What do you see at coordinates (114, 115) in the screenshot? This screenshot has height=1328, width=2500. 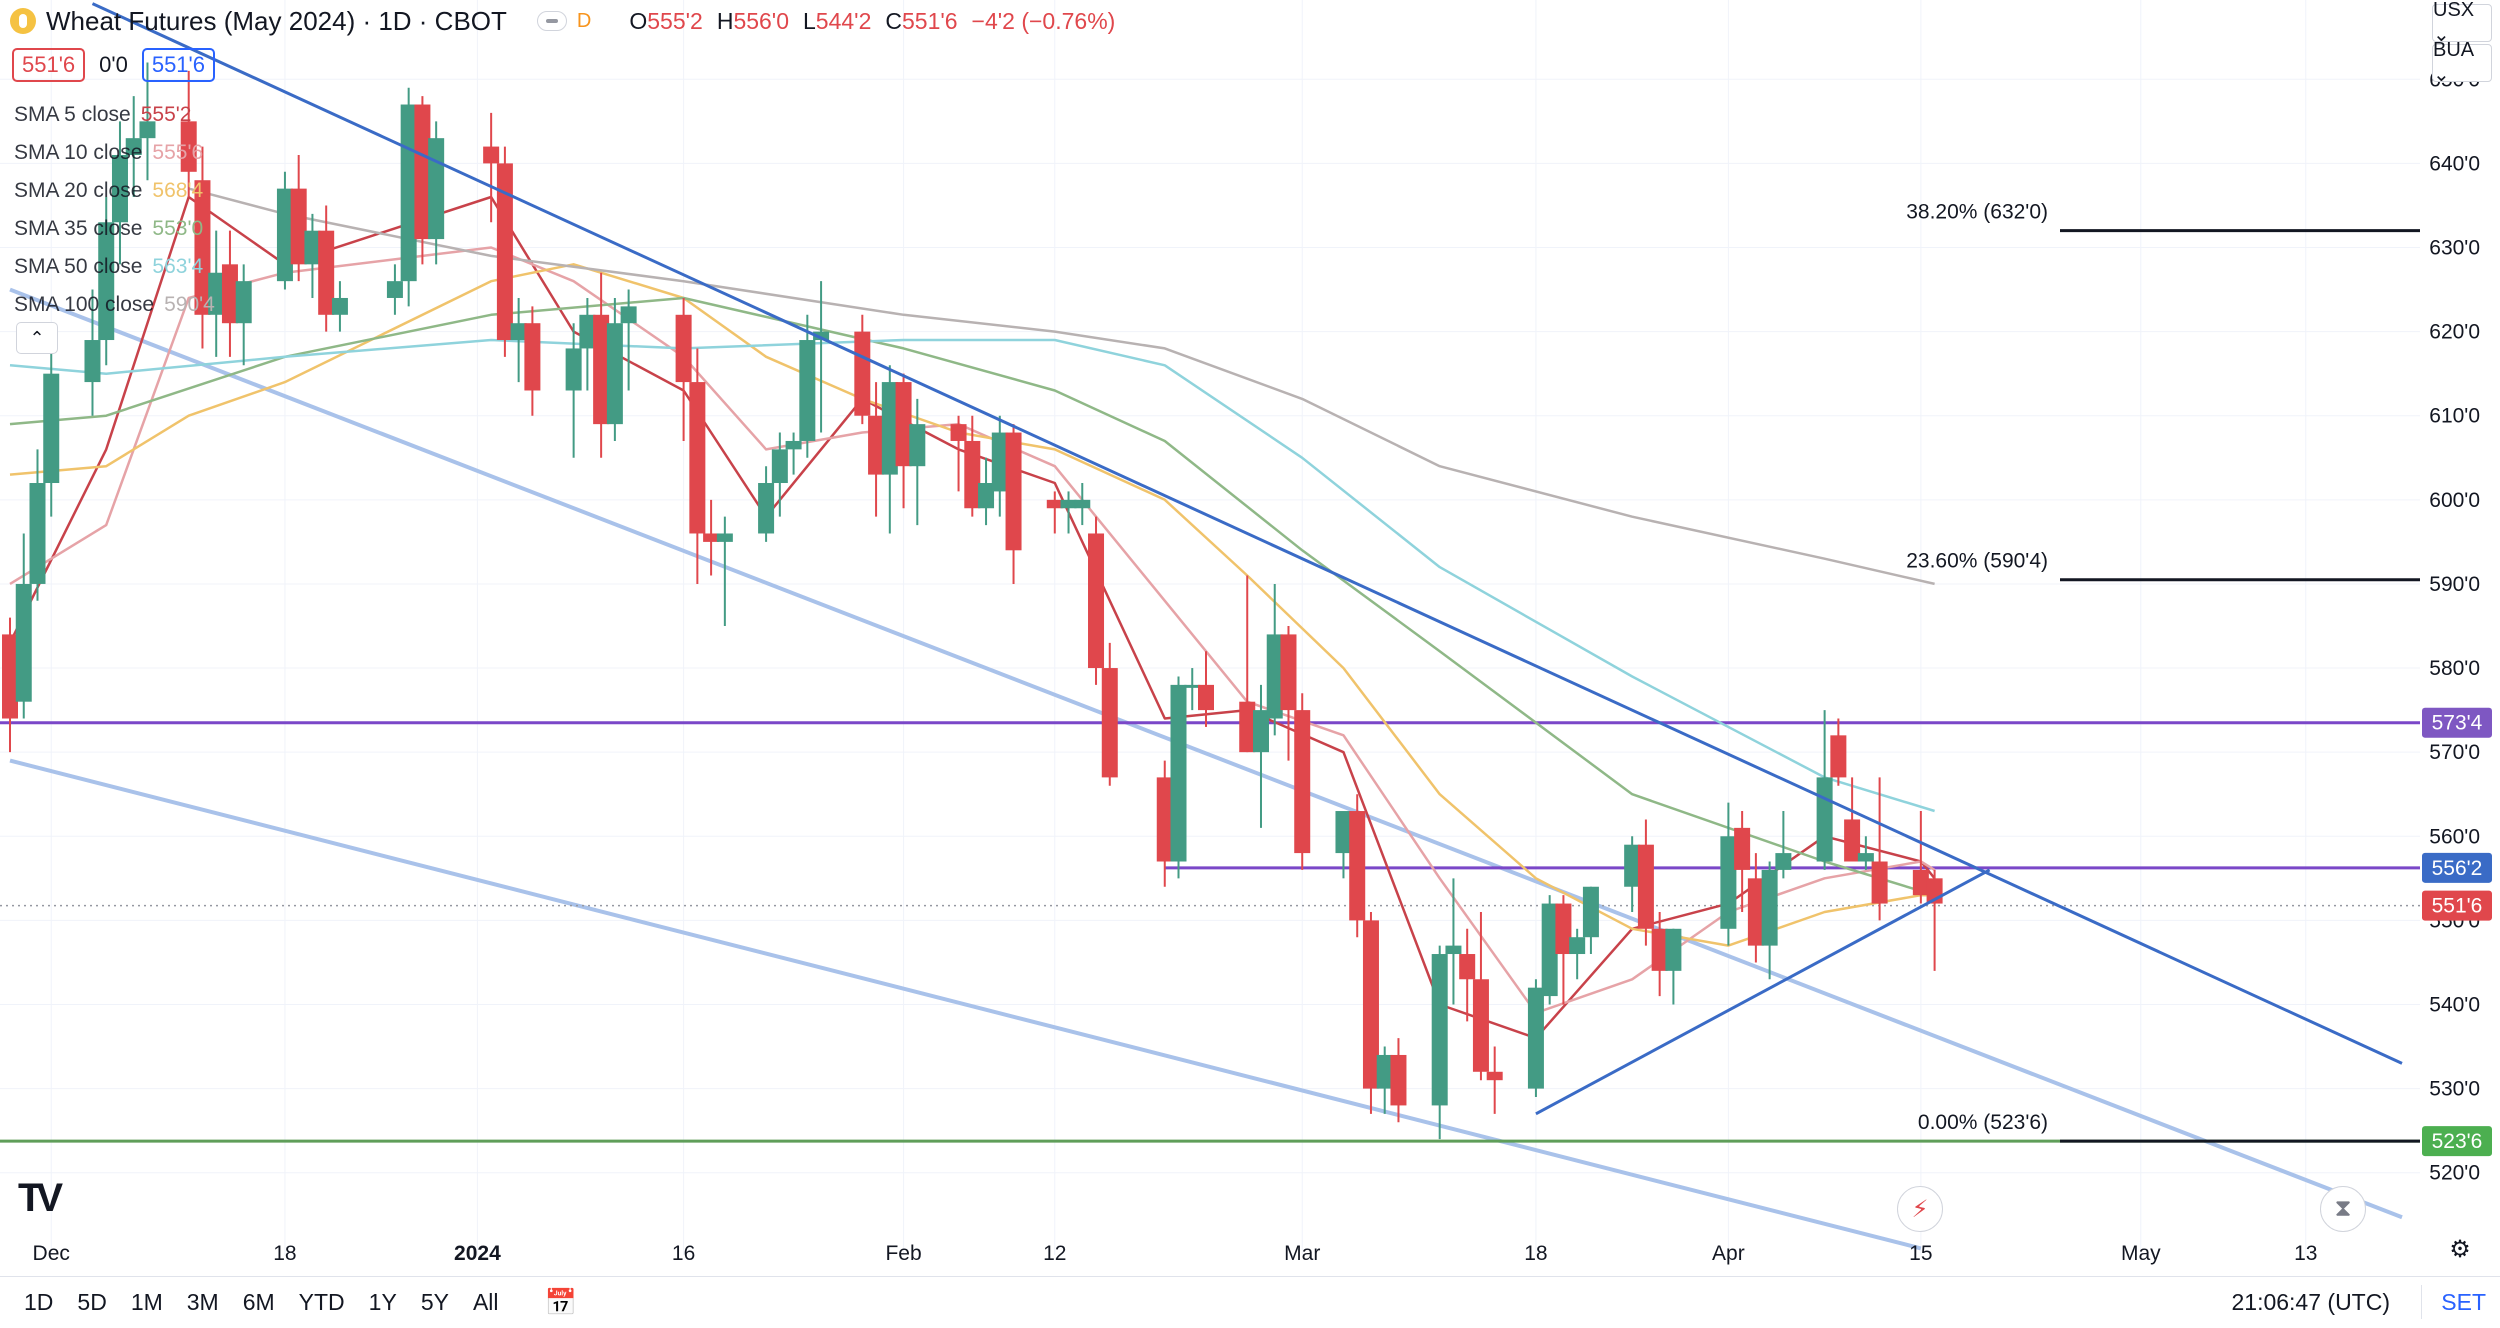 I see `legend-sma-5: SMA 5 close 555'2` at bounding box center [114, 115].